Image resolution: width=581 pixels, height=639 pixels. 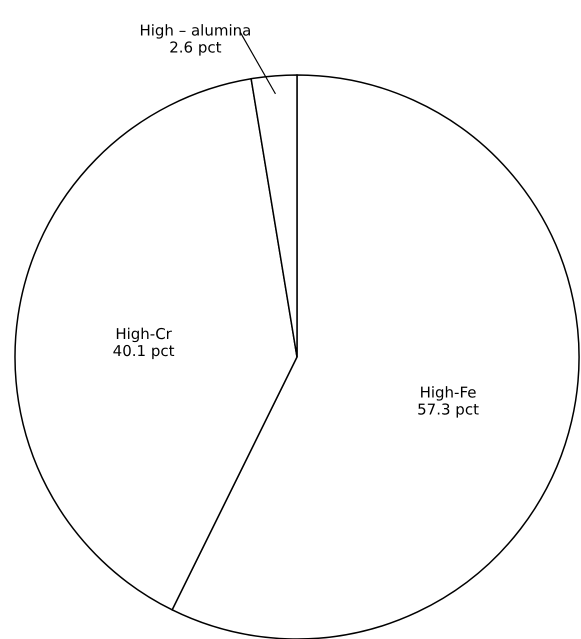 I want to click on slice-label: High-Fe, so click(x=448, y=392).